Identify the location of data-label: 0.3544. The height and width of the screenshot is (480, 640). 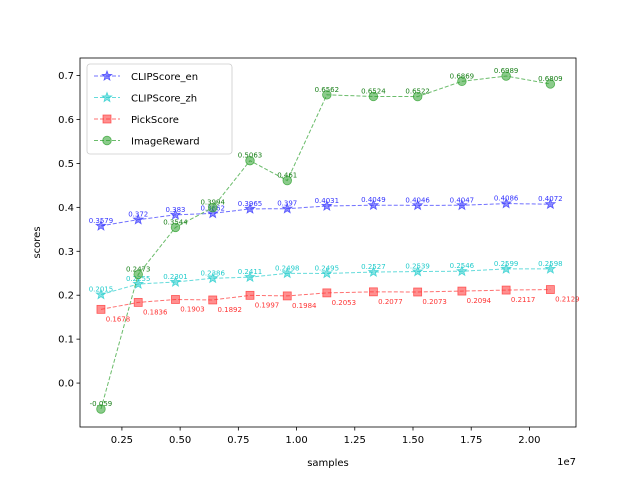
(175, 222).